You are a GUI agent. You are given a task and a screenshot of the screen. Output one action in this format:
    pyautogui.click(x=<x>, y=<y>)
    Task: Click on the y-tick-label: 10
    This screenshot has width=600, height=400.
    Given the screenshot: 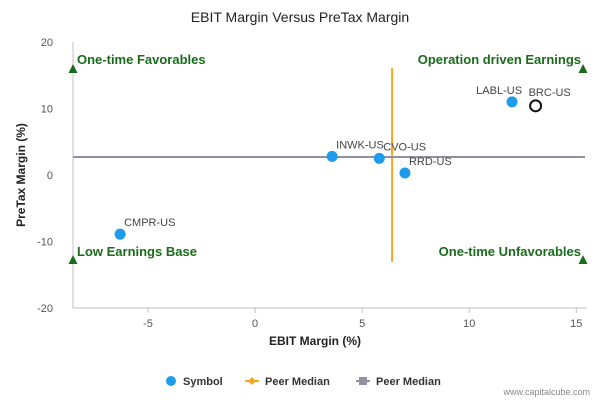 What is the action you would take?
    pyautogui.click(x=47, y=110)
    